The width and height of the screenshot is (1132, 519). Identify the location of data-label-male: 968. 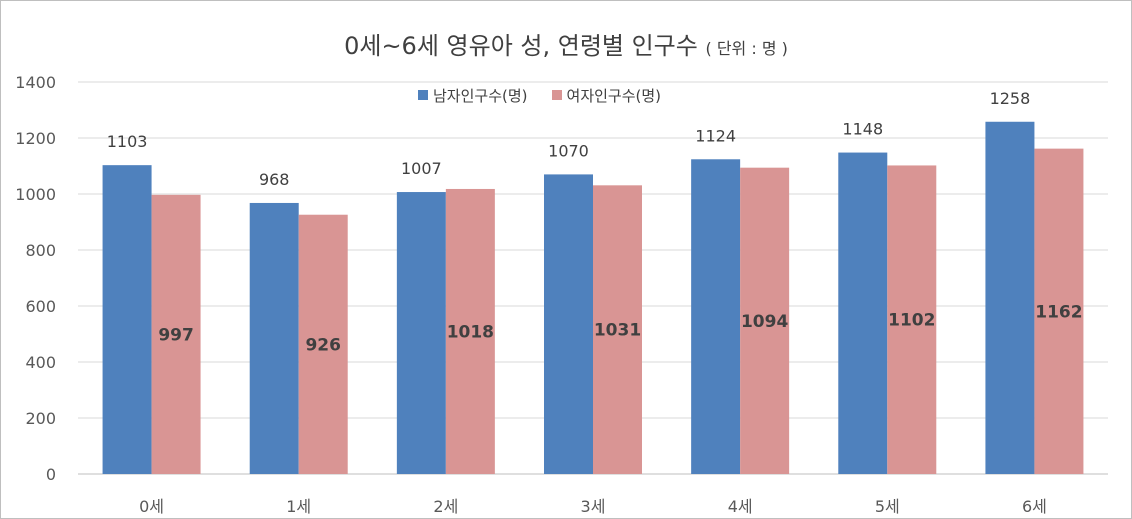
(274, 179).